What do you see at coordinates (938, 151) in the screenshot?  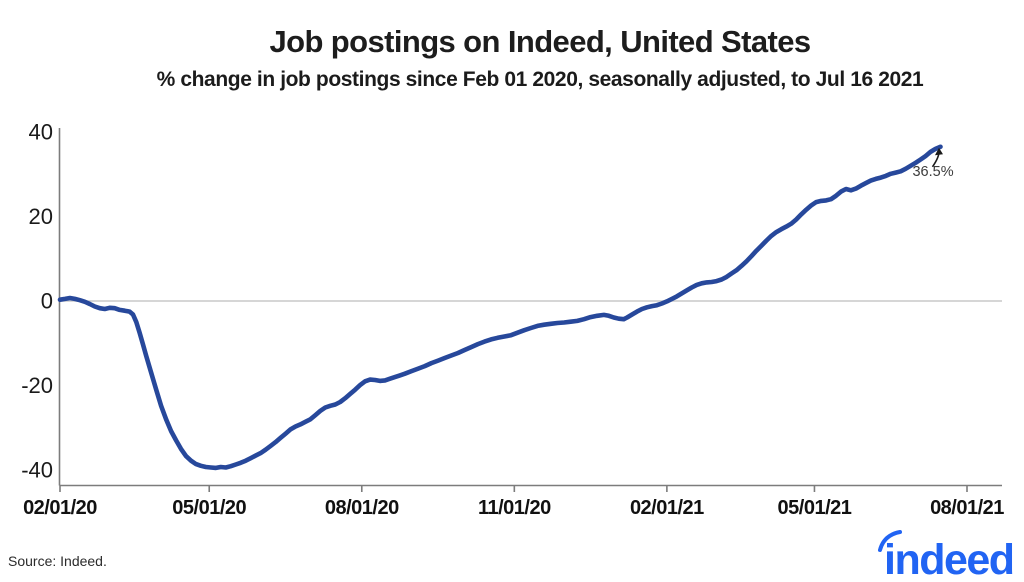 I see `annotation-arrowhead-icon` at bounding box center [938, 151].